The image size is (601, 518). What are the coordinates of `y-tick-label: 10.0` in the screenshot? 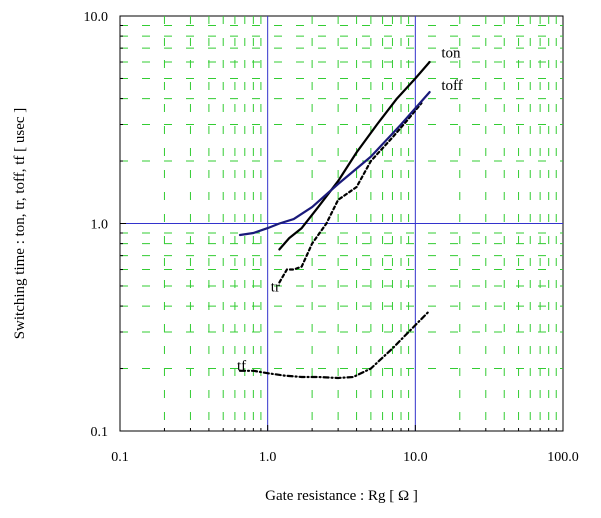 It's located at (96, 17).